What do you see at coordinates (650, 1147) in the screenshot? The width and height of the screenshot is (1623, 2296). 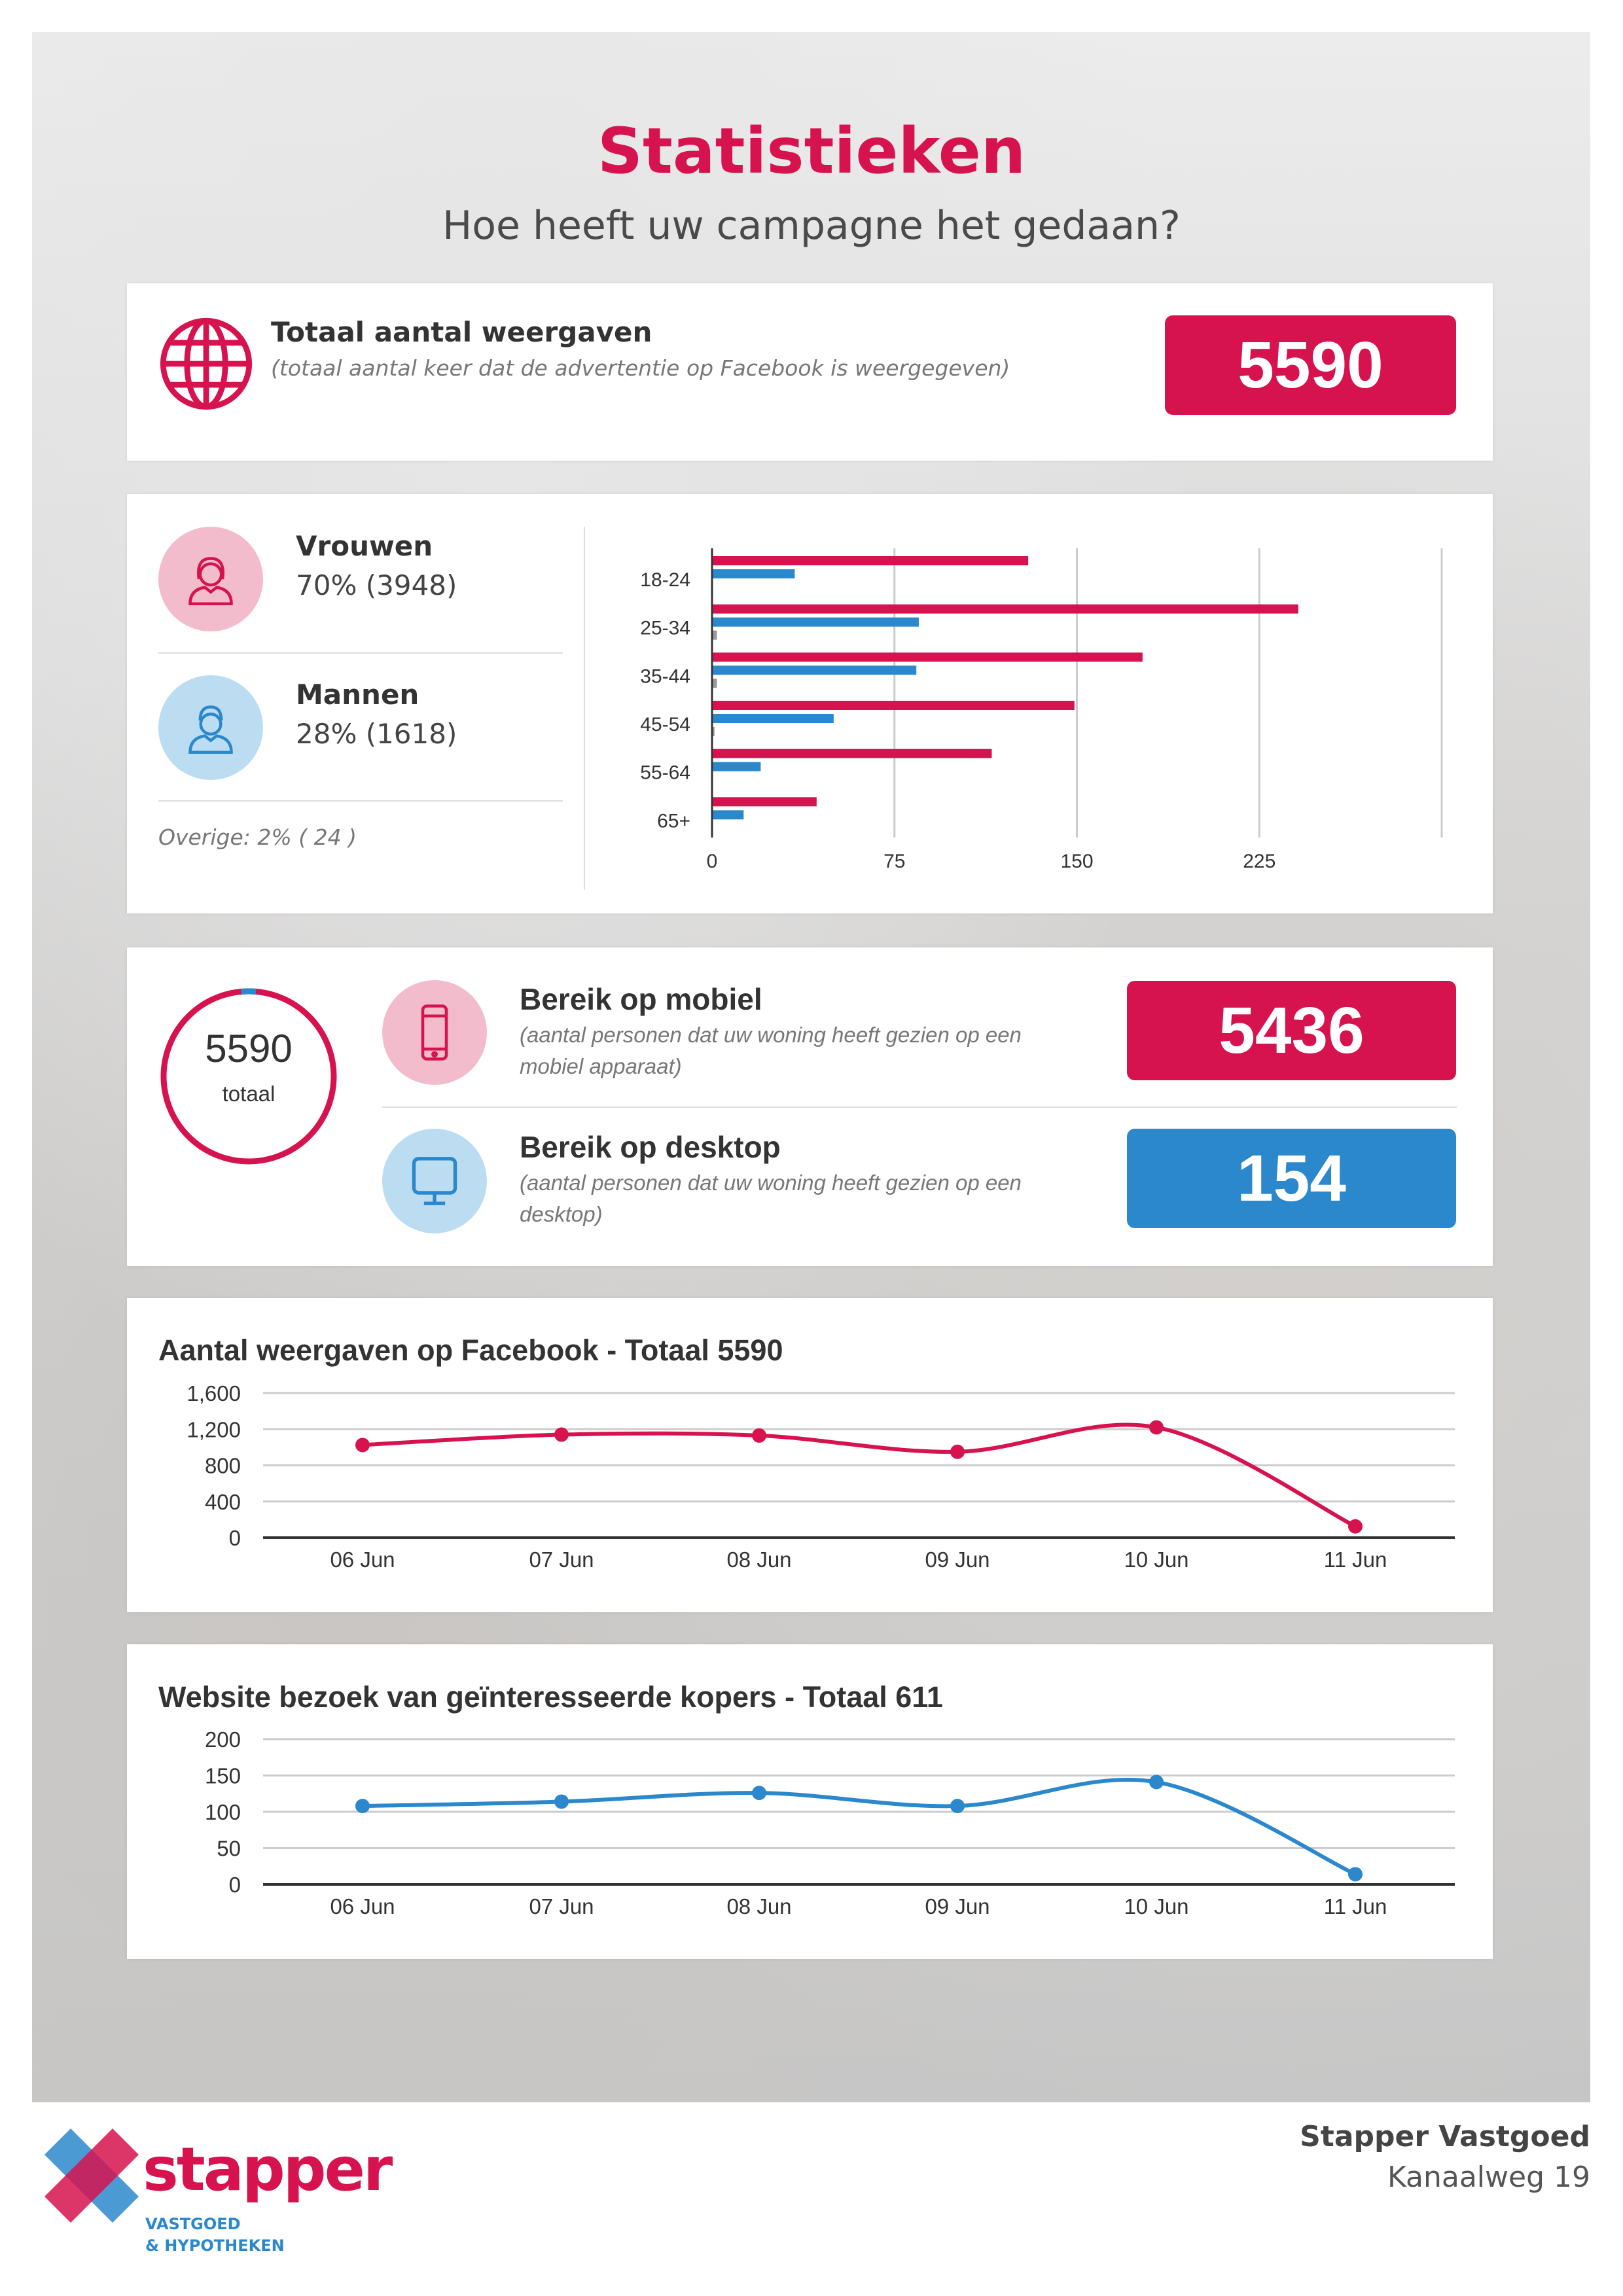 I see `desktop-label: Bereik op desktop` at bounding box center [650, 1147].